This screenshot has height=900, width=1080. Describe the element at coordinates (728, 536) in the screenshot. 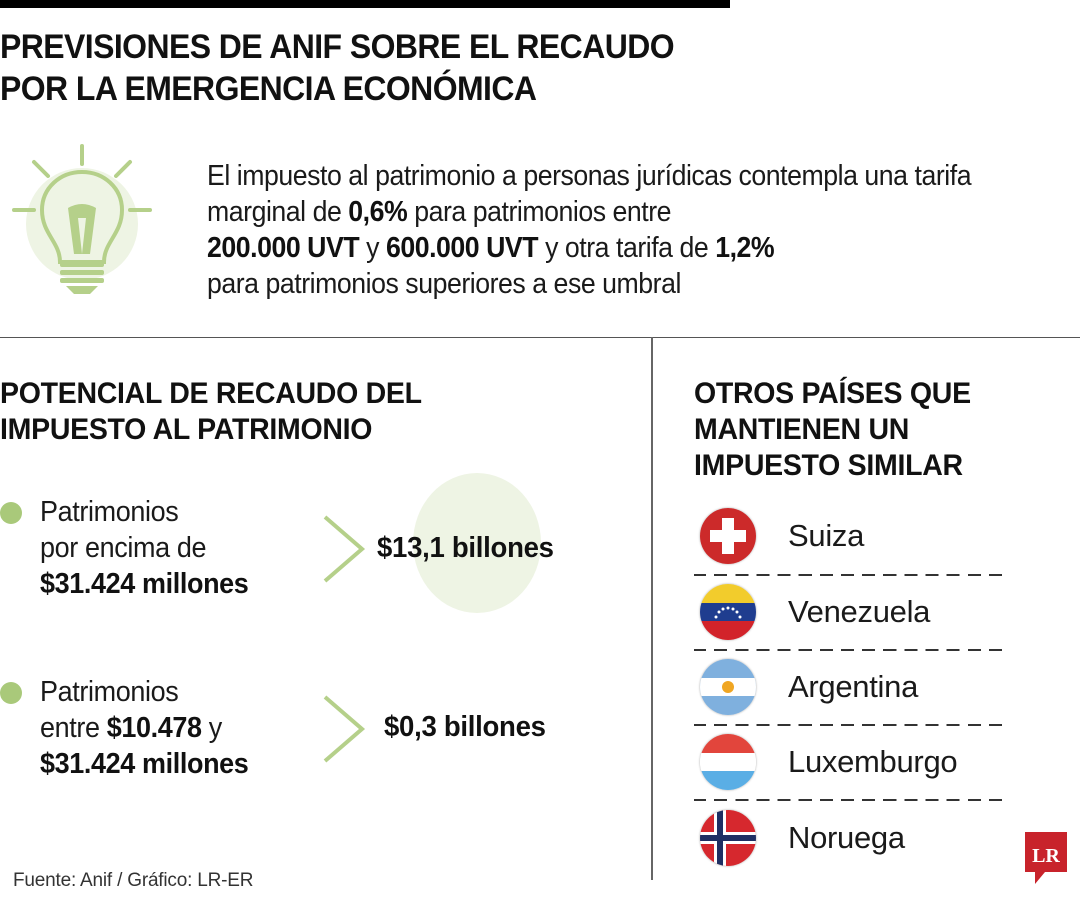

I see `switzerland-flag-icon` at that location.